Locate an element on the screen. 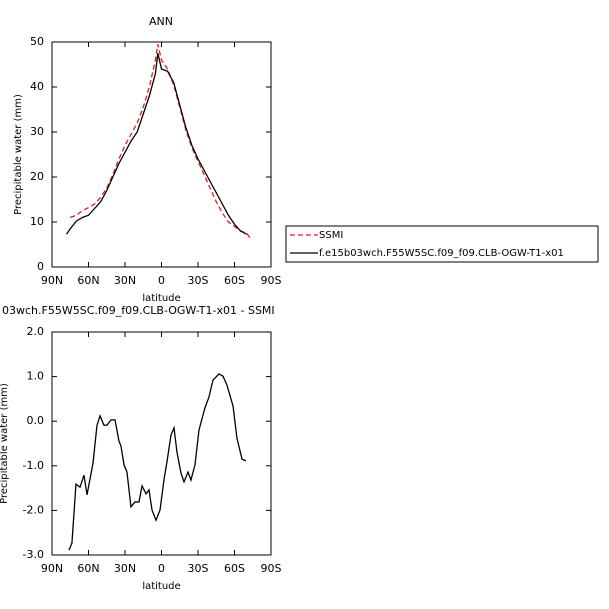 The height and width of the screenshot is (609, 609). y-tick-label: 20 is located at coordinates (37, 176).